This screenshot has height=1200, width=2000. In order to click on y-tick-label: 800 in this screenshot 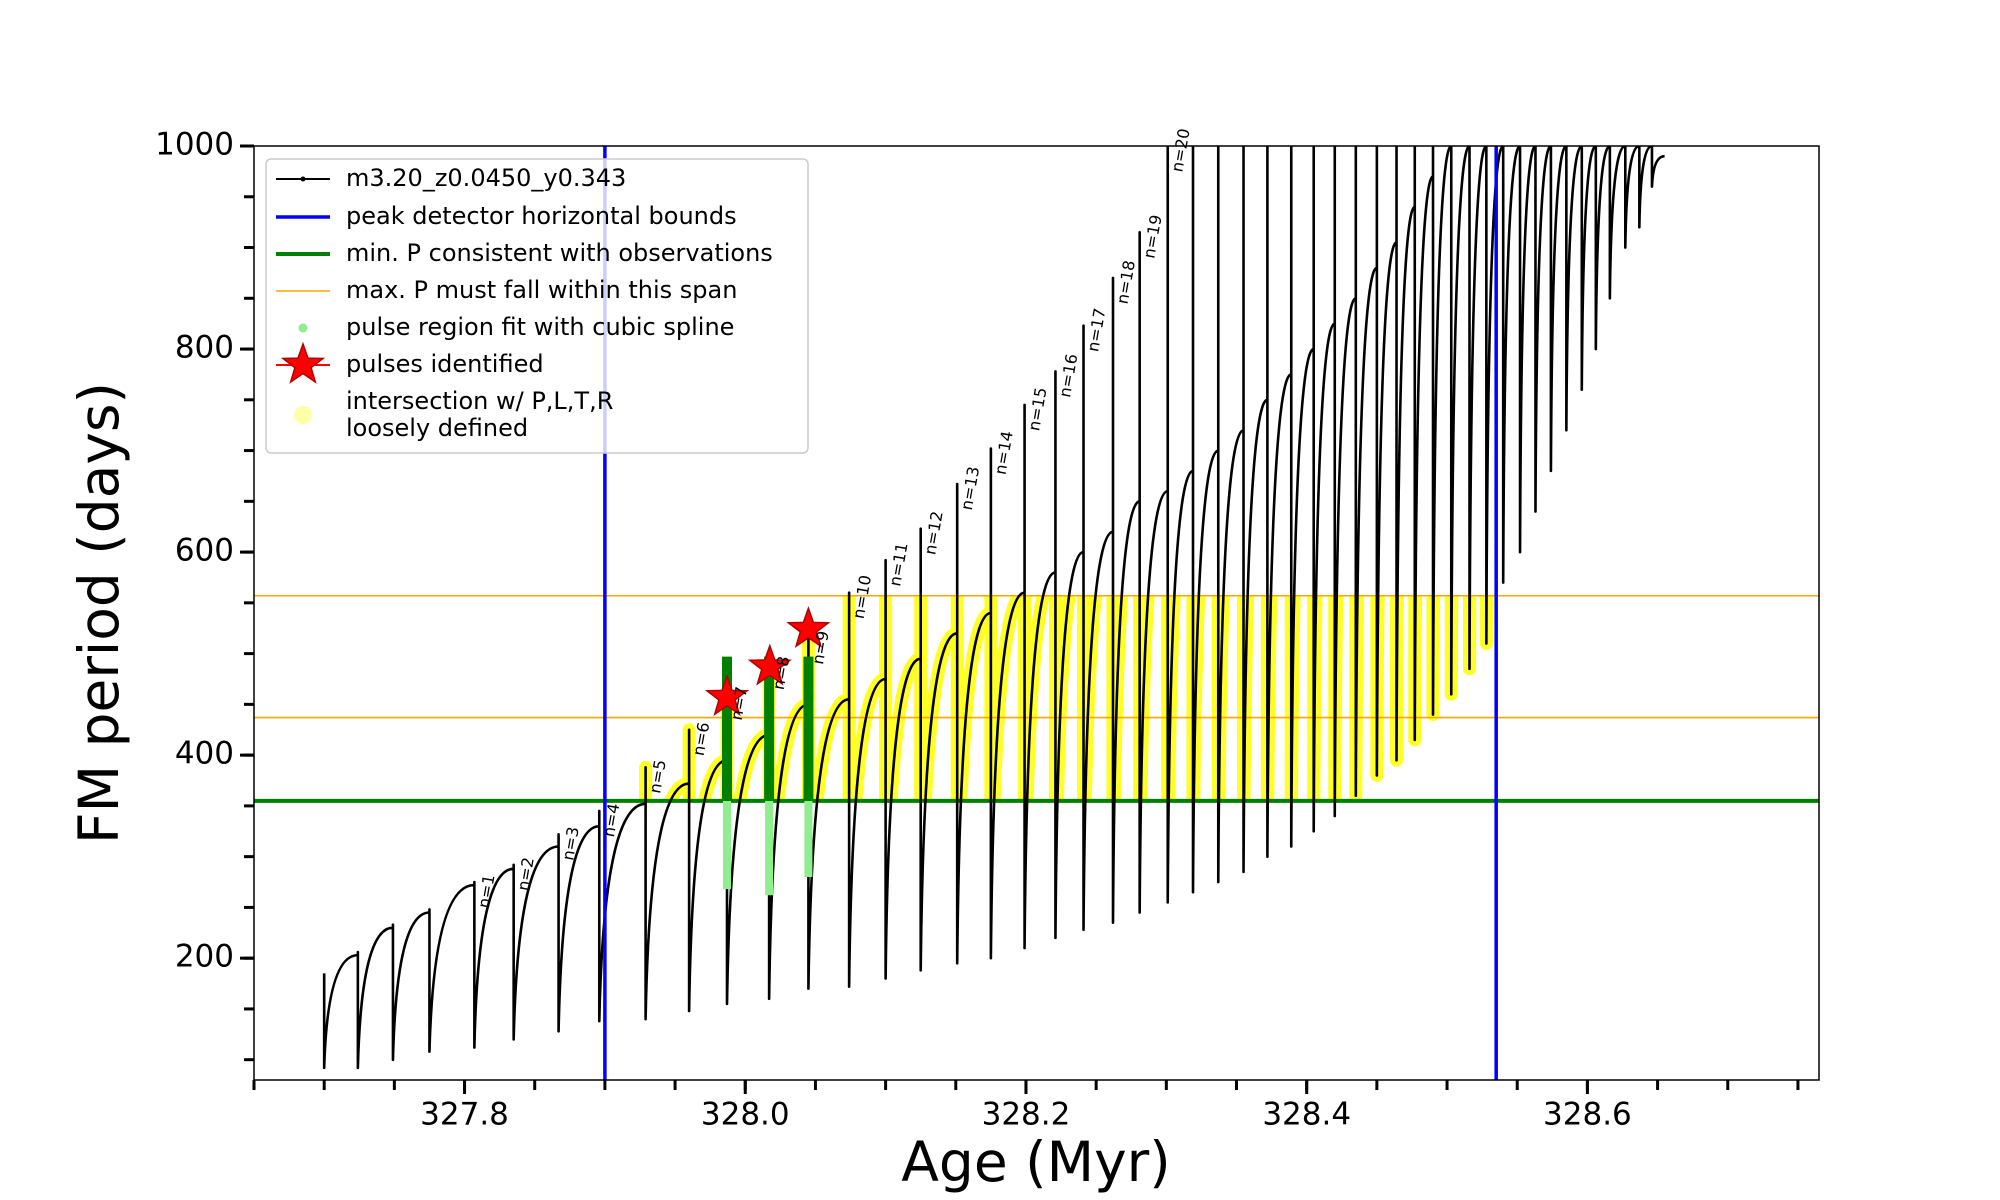, I will do `click(204, 348)`.